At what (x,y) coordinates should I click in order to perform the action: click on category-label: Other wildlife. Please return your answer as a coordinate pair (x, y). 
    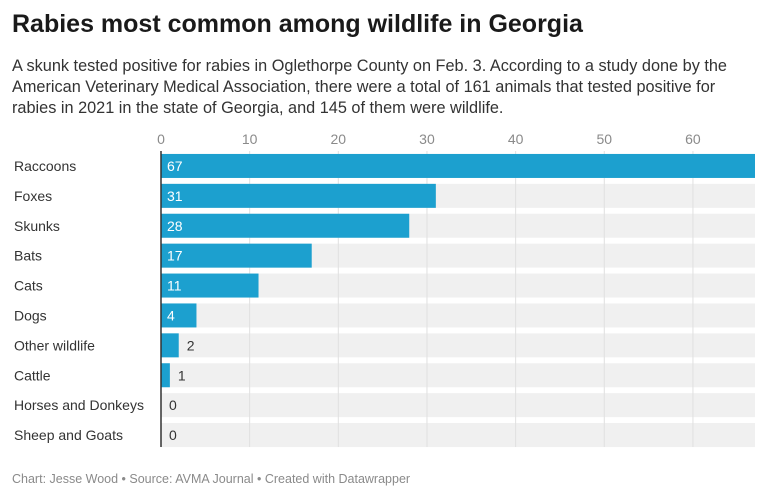
    Looking at the image, I should click on (54, 345).